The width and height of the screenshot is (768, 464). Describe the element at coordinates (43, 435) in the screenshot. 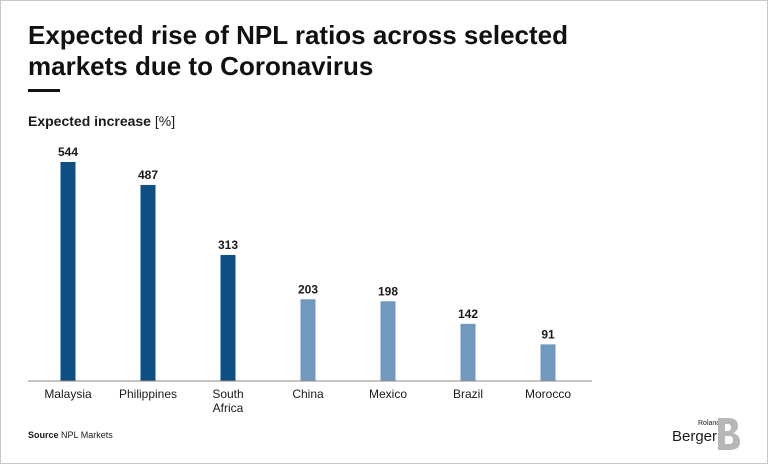

I see `source-key: Source` at that location.